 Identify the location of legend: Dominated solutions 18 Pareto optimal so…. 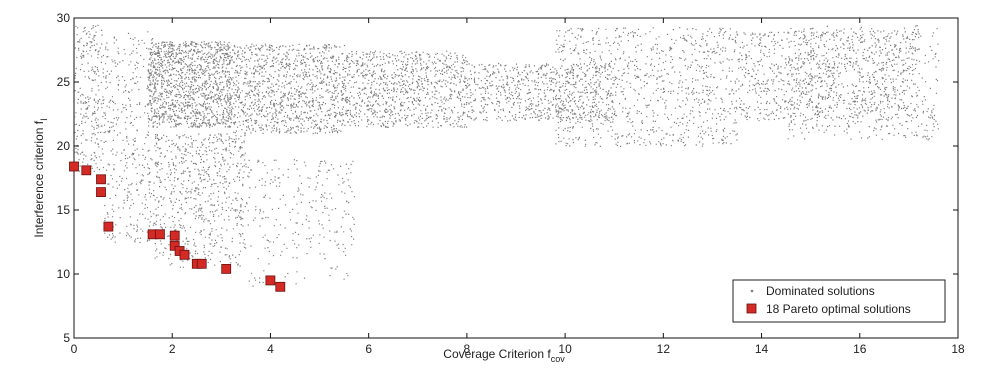
(839, 301).